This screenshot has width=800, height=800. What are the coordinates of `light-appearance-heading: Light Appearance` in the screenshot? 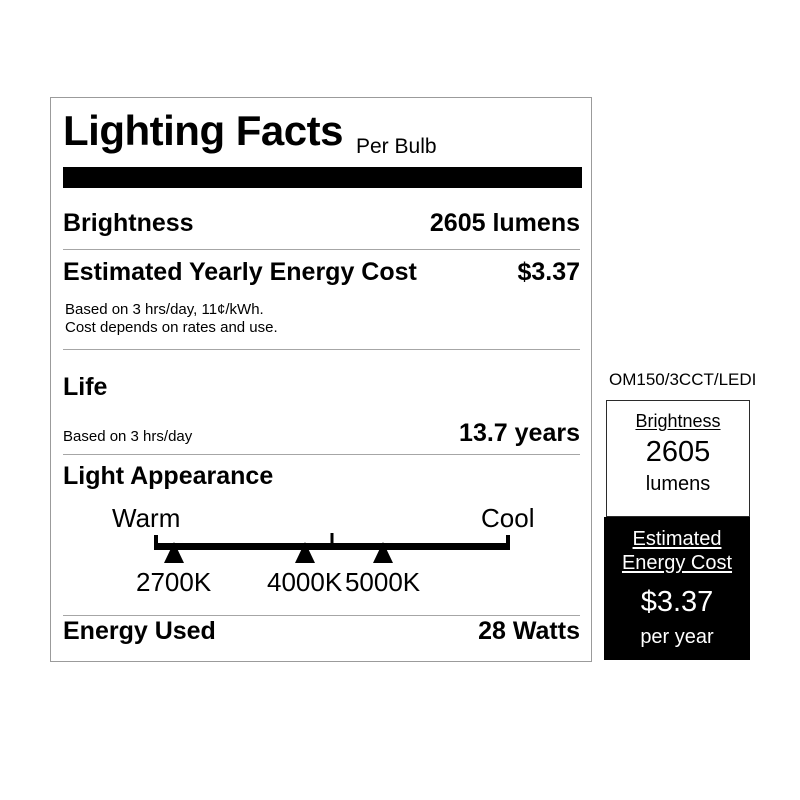 It's located at (168, 476).